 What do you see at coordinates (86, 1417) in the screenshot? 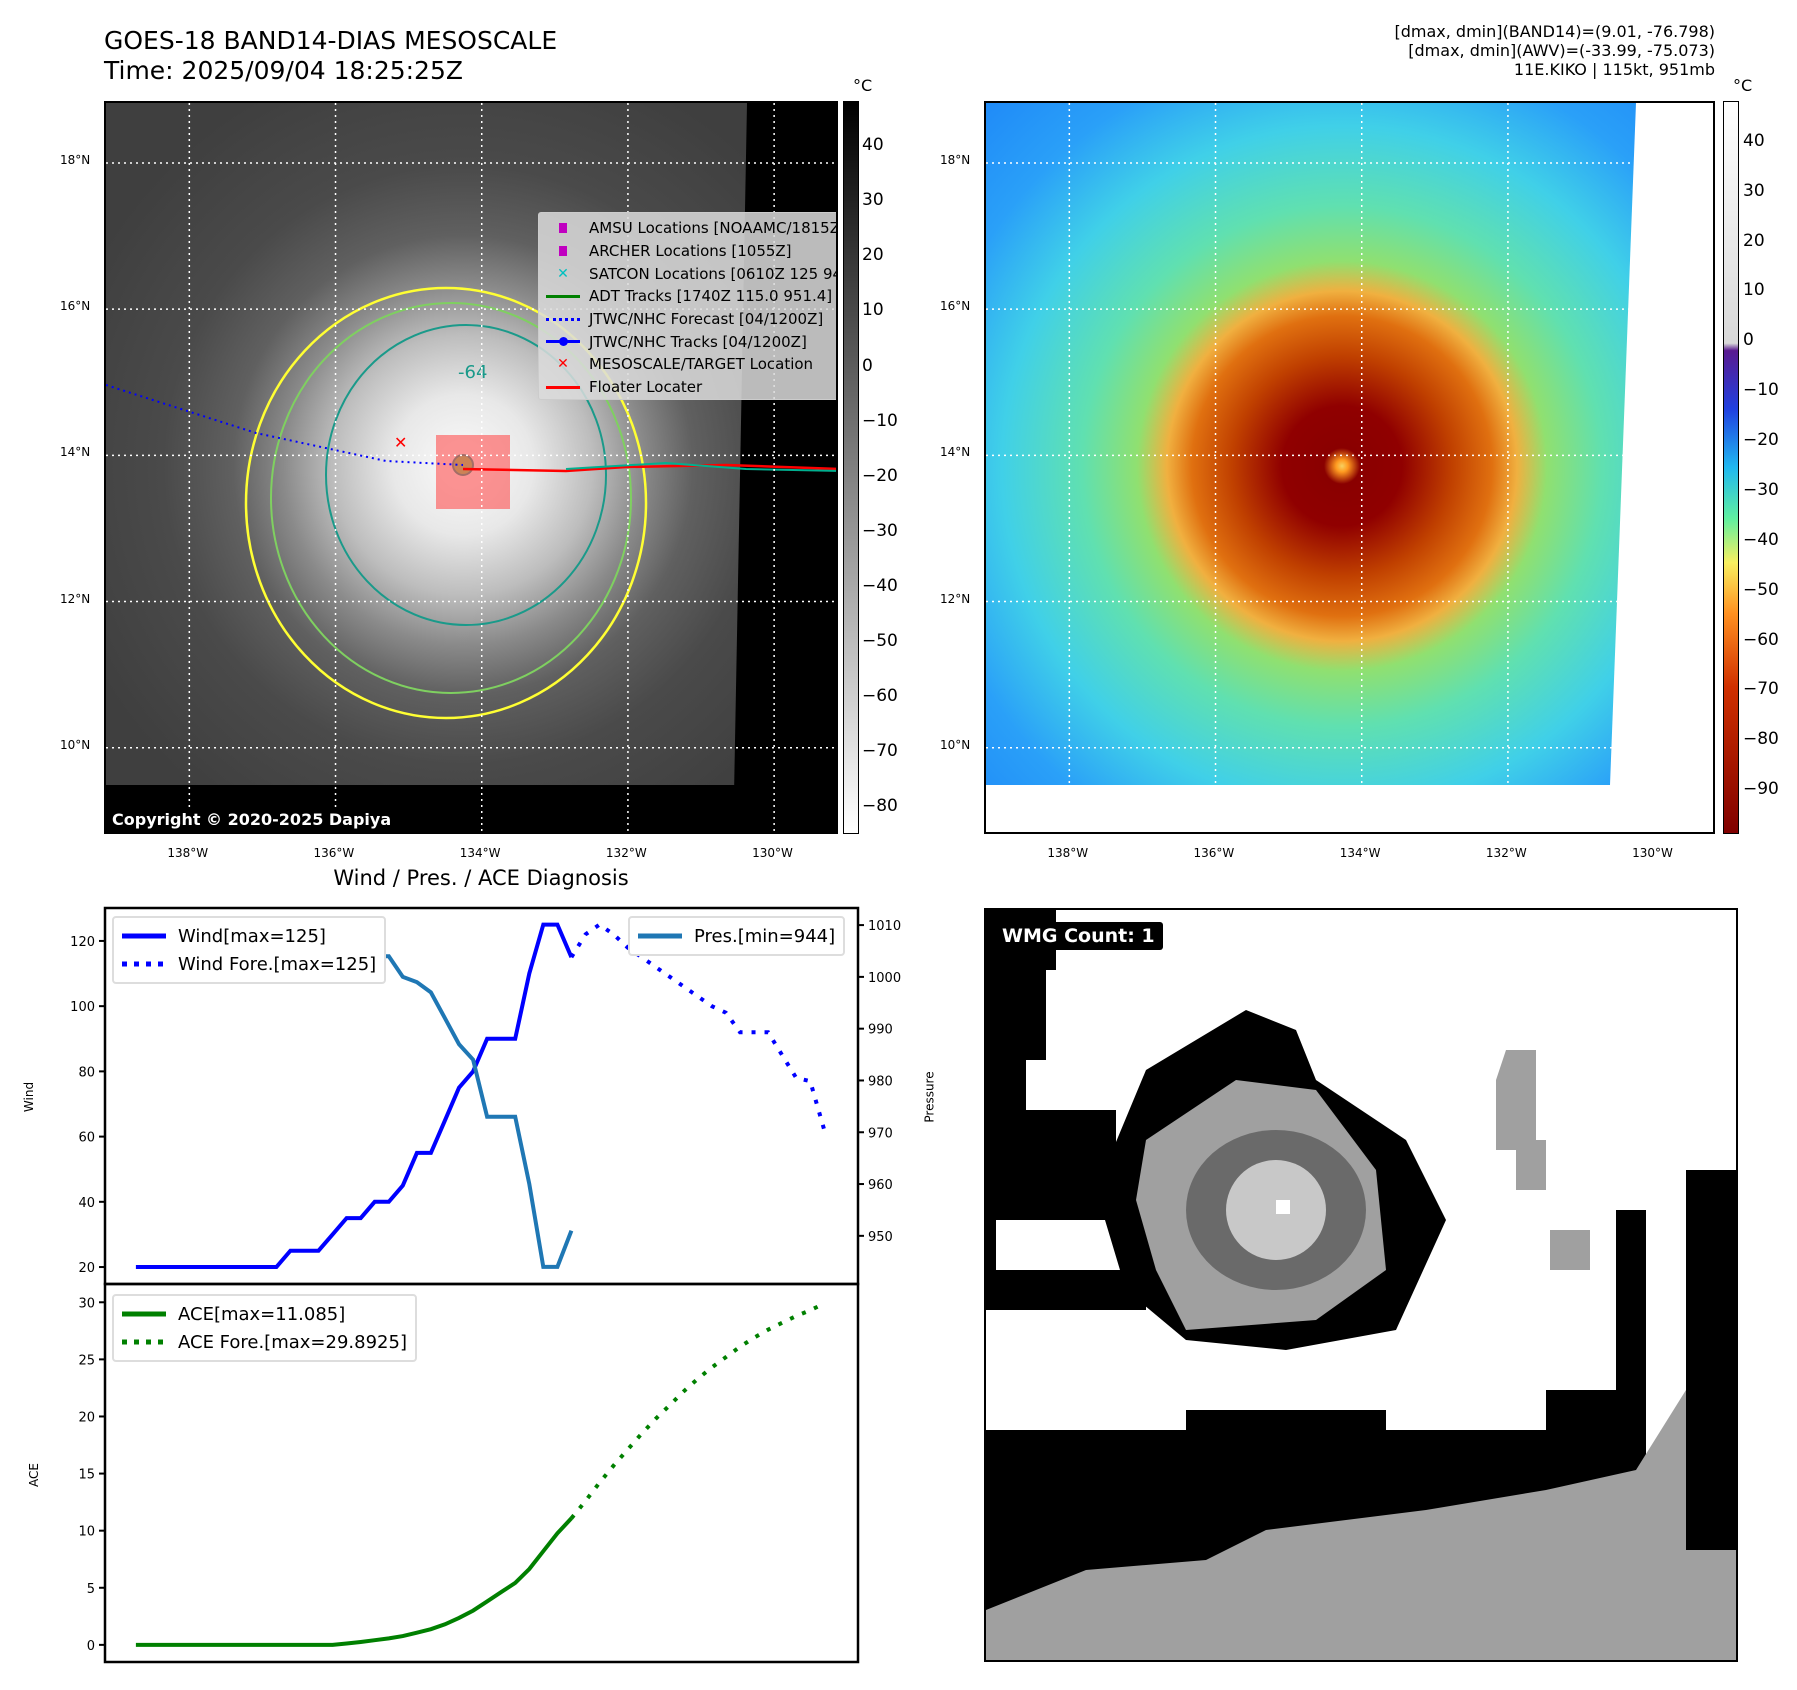
I see `y-tick-label: 20` at bounding box center [86, 1417].